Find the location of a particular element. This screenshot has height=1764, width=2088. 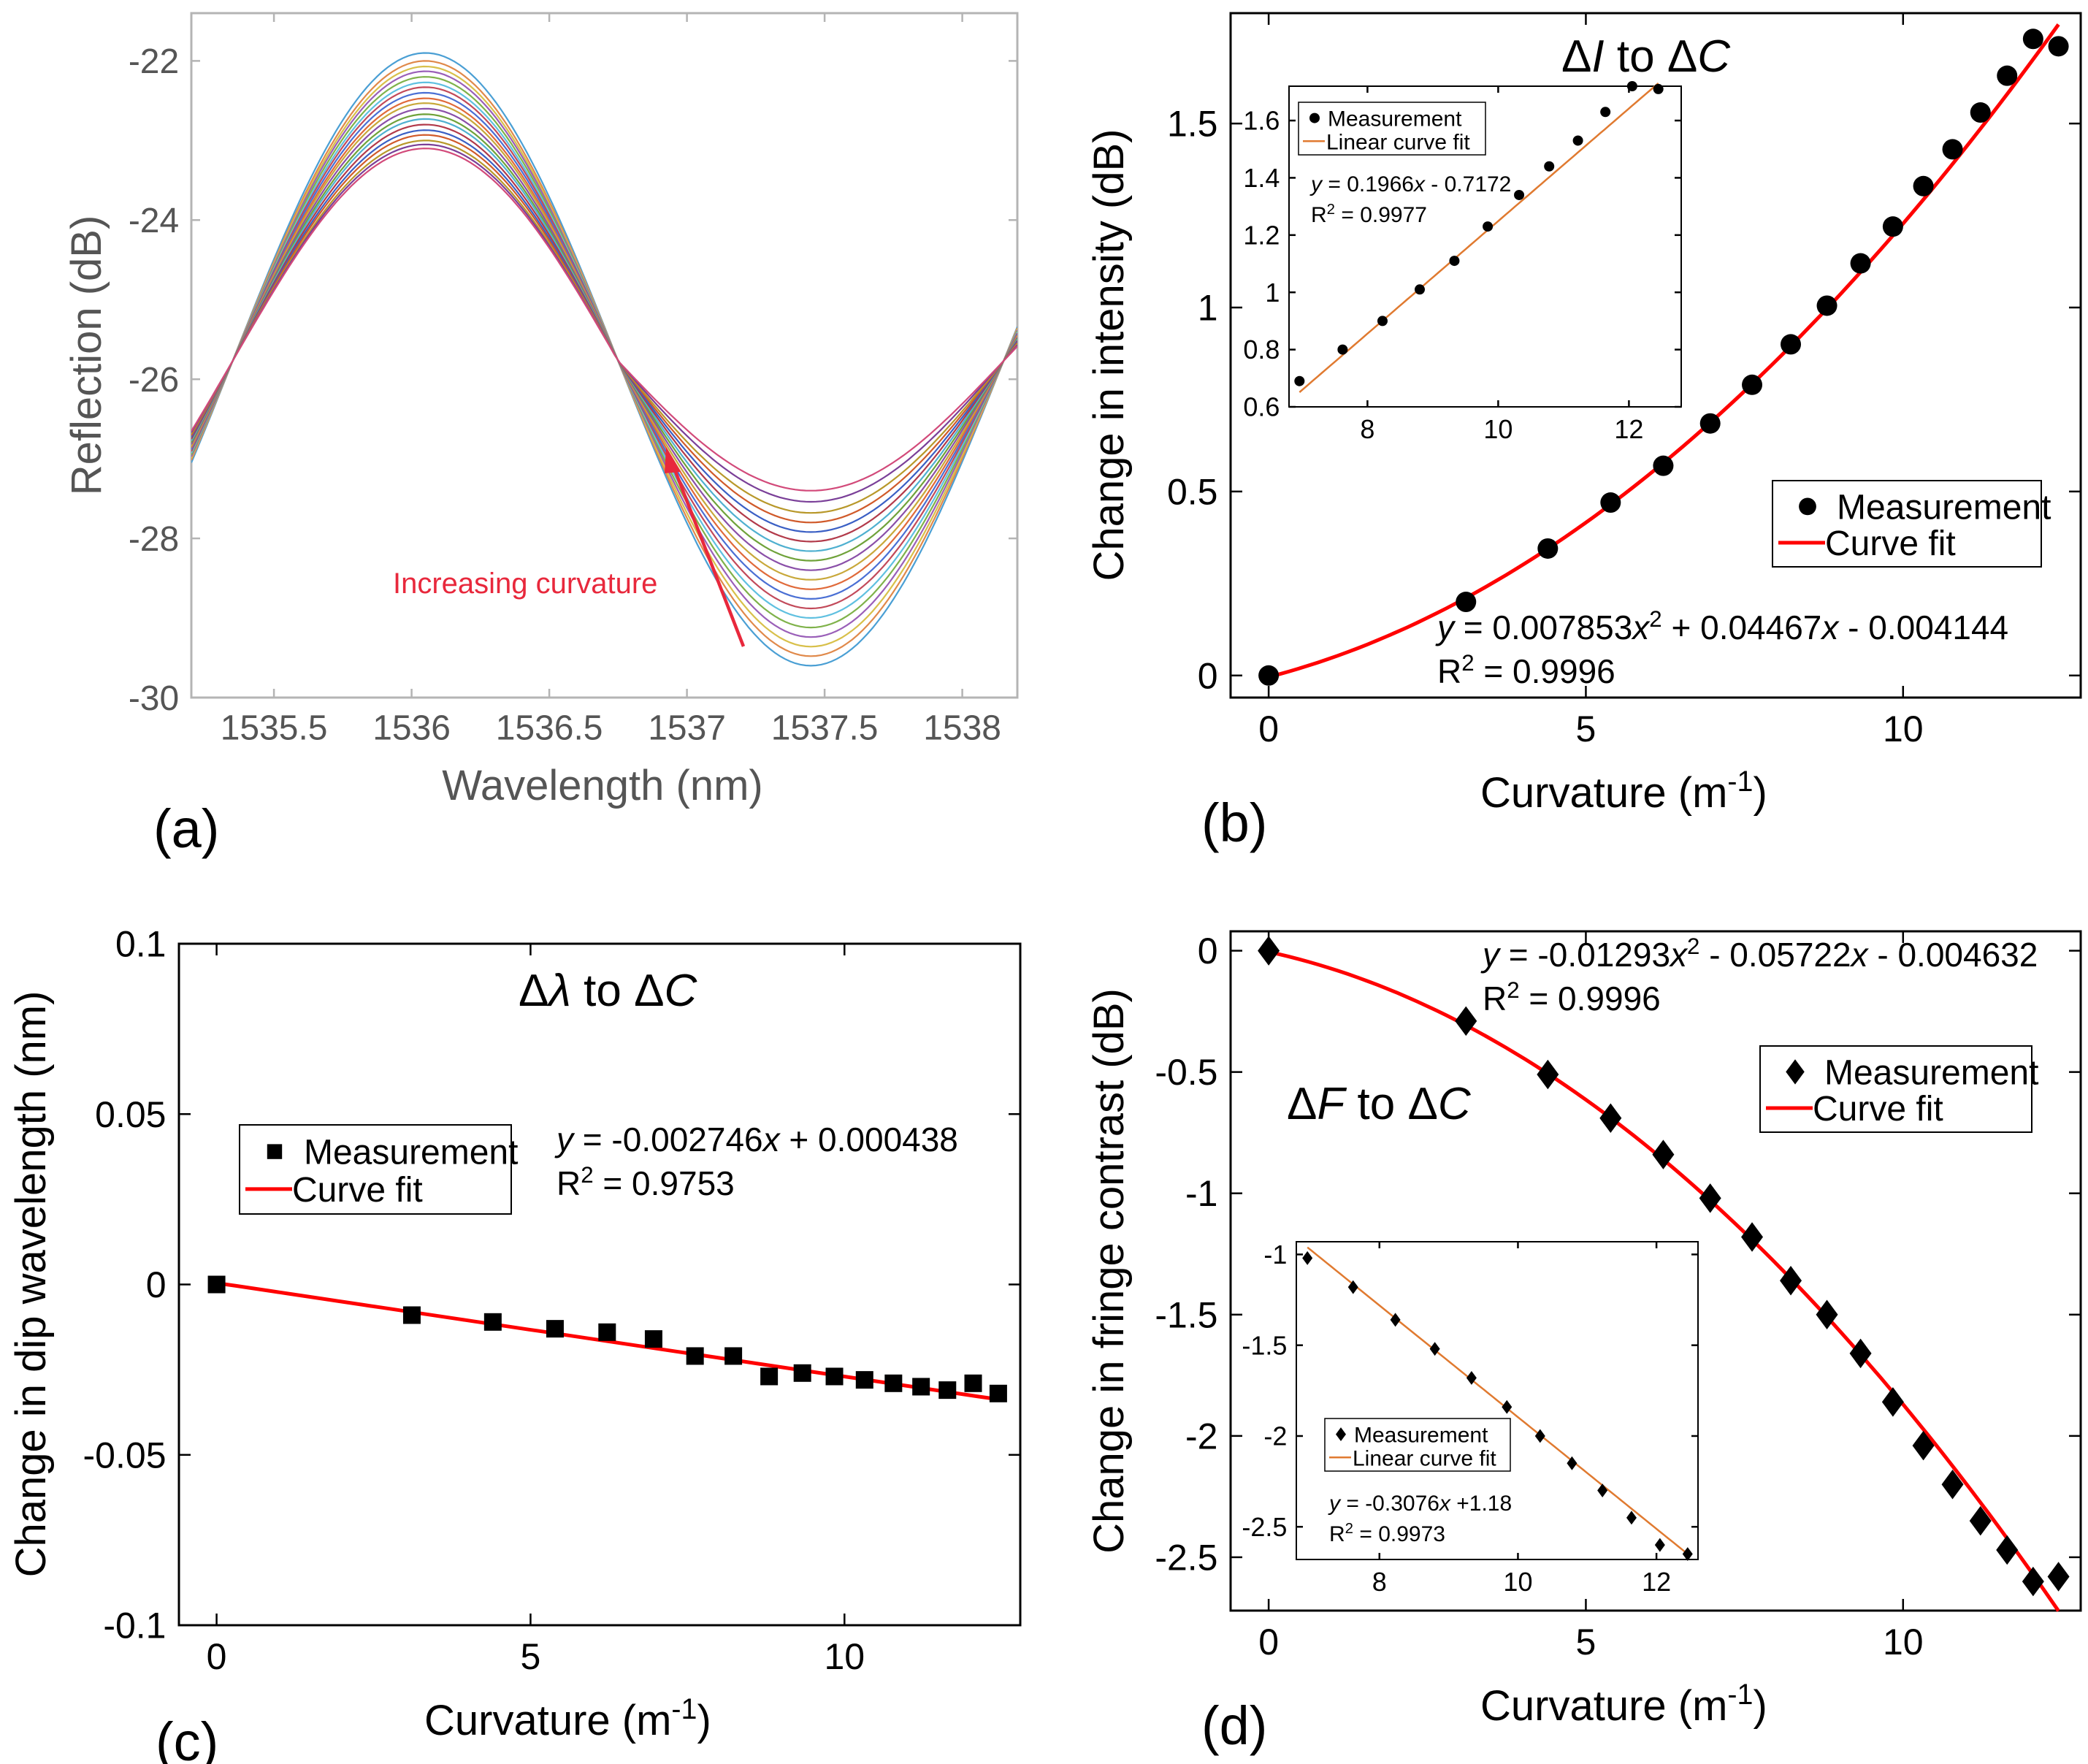

y-tick-label: -0.1 is located at coordinates (134, 1625).